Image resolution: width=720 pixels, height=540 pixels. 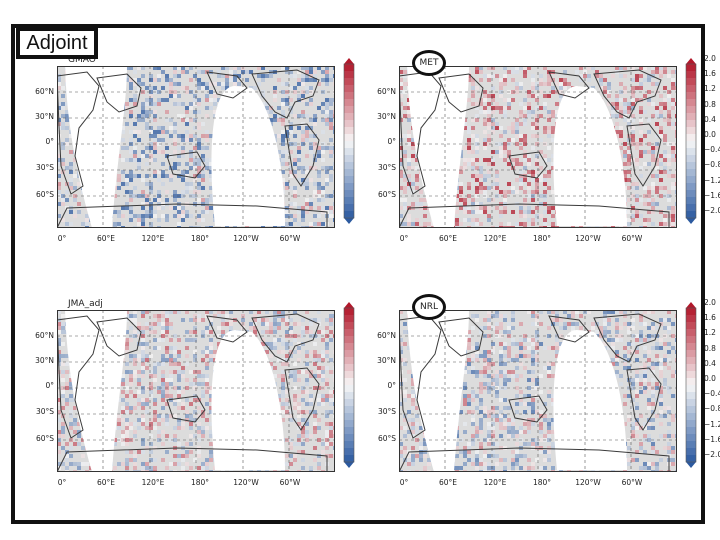 I want to click on lat-tick-label: 60°S, so click(x=44, y=194).